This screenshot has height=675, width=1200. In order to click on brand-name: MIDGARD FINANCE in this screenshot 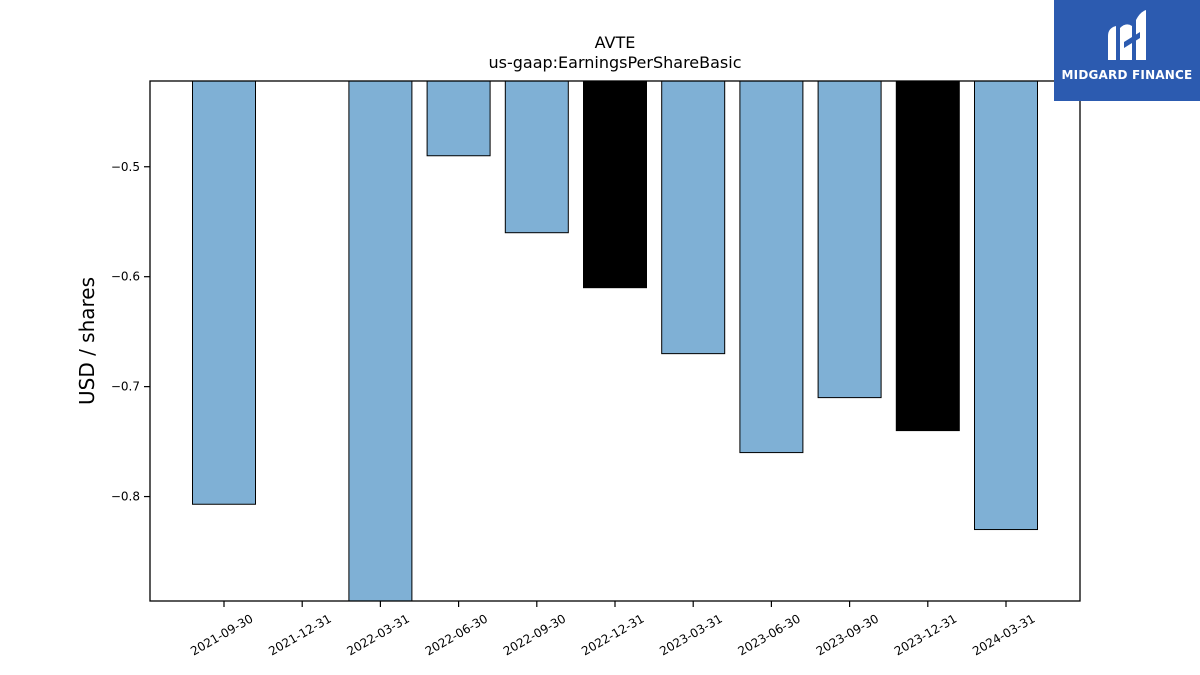, I will do `click(1127, 75)`.